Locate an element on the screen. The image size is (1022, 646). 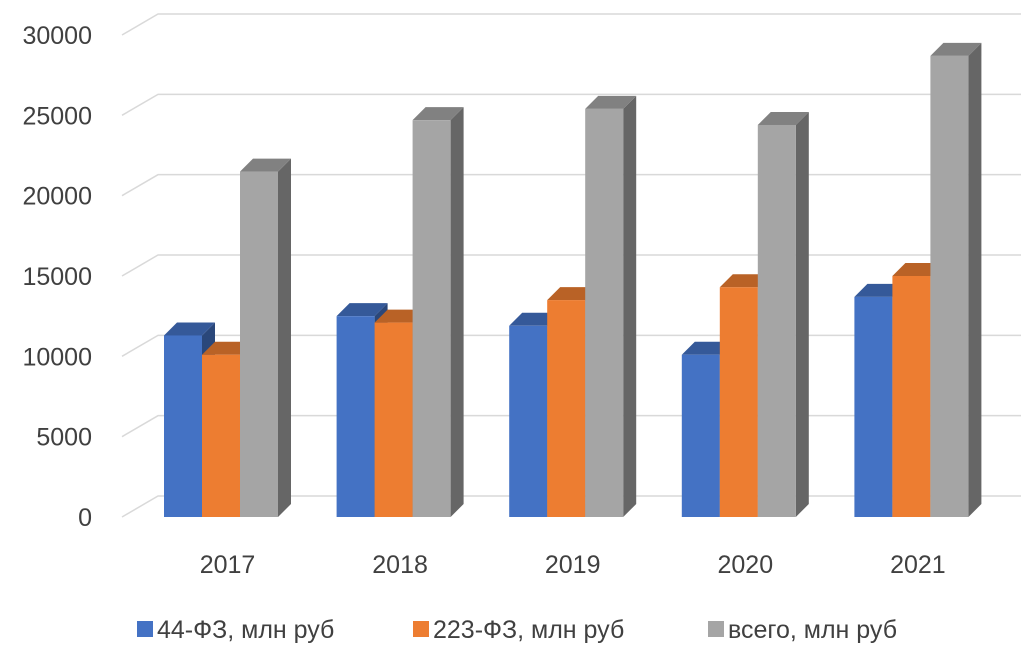
y-tick-label: 10000 is located at coordinates (57, 357).